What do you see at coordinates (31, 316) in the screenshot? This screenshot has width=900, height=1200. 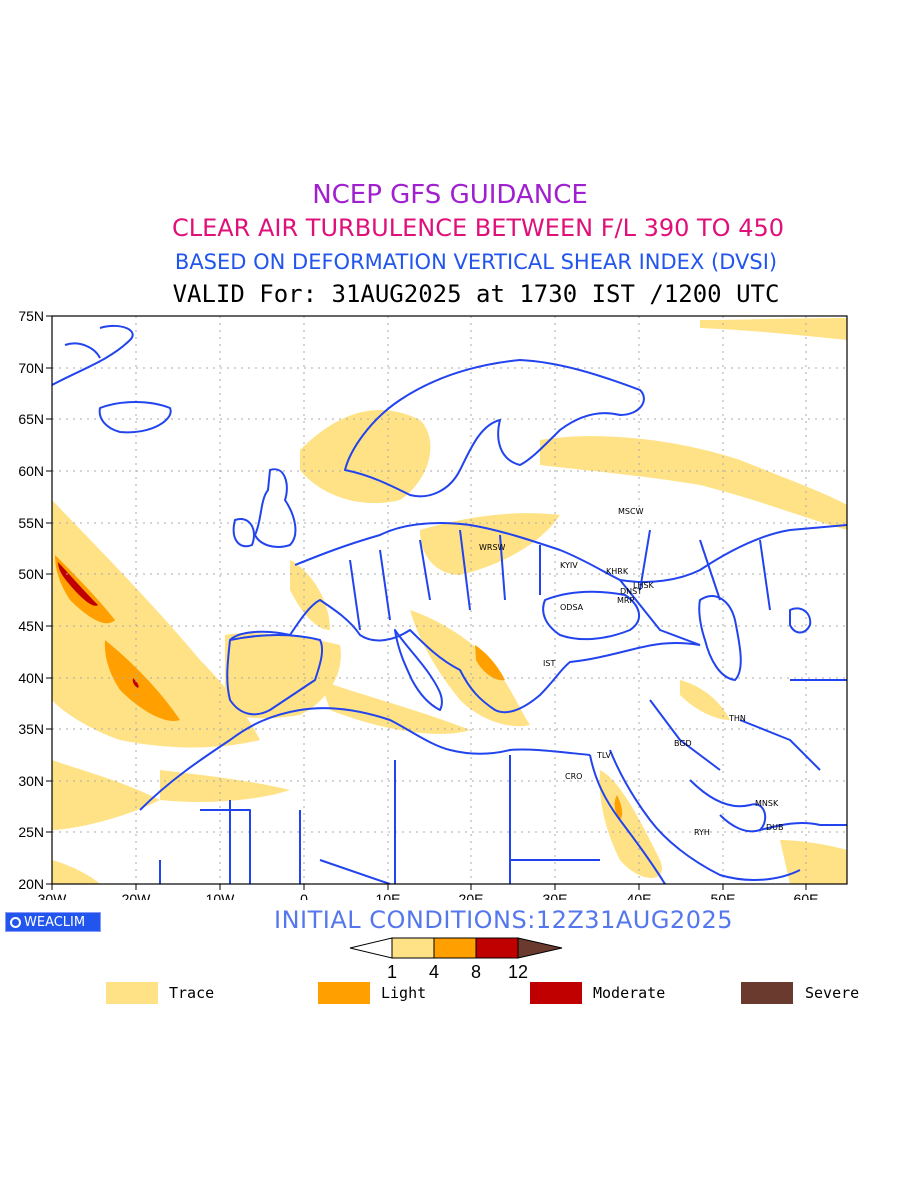 I see `lat-label: 75N` at bounding box center [31, 316].